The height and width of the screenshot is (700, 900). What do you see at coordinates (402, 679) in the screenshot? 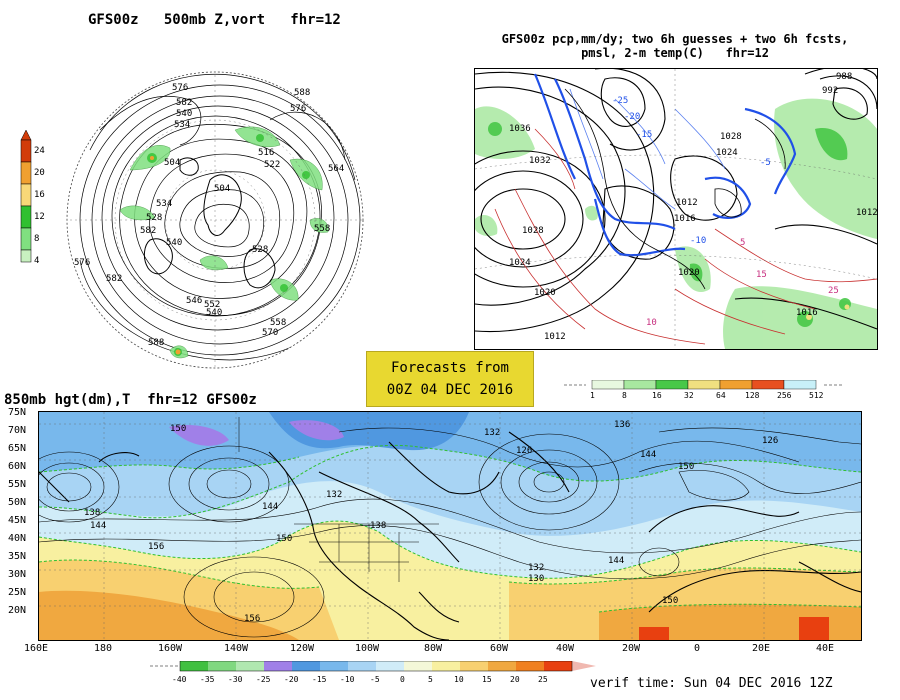
I see `temp-tick: 0` at bounding box center [402, 679].